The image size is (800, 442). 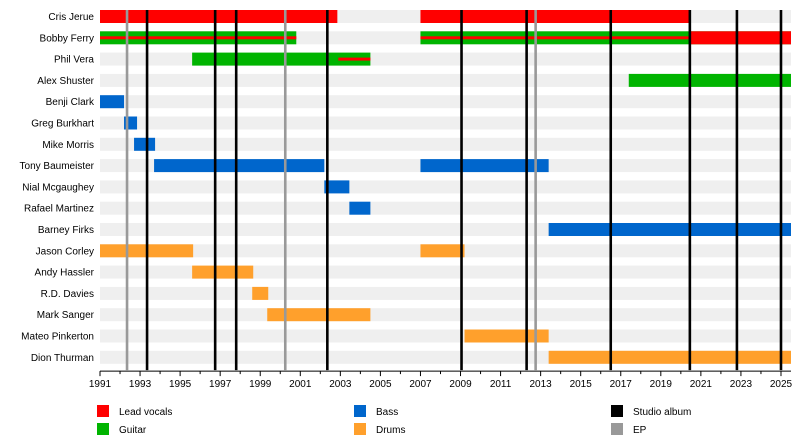 What do you see at coordinates (741, 384) in the screenshot?
I see `x-tick-label: 2023` at bounding box center [741, 384].